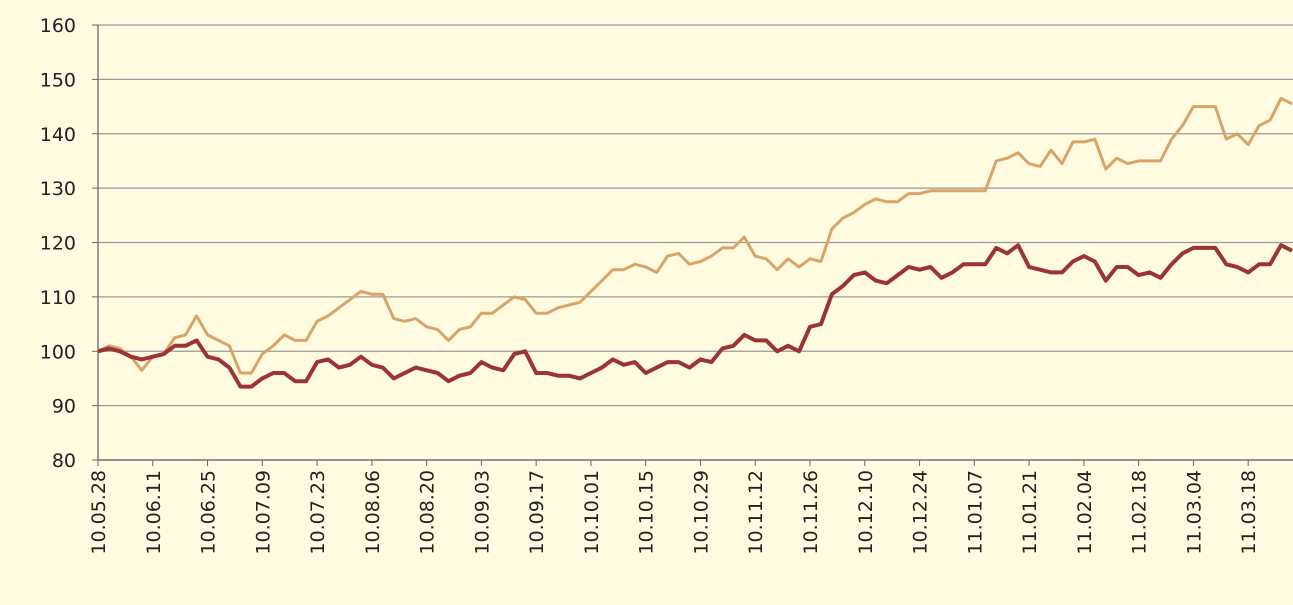  I want to click on y-tick-label: 120, so click(58, 244).